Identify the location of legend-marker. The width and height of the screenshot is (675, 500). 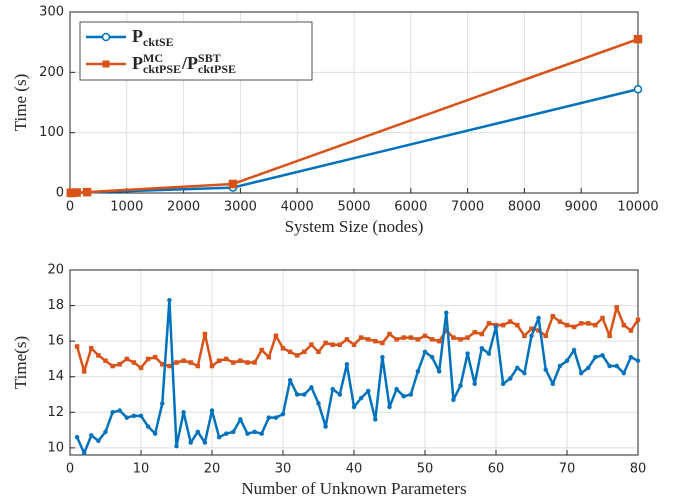
(106, 37).